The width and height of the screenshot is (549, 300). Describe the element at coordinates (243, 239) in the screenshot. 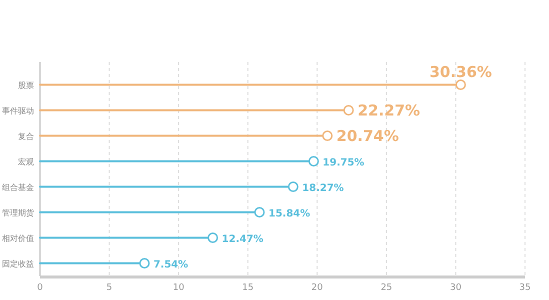

I see `data-label: 12.47%` at that location.